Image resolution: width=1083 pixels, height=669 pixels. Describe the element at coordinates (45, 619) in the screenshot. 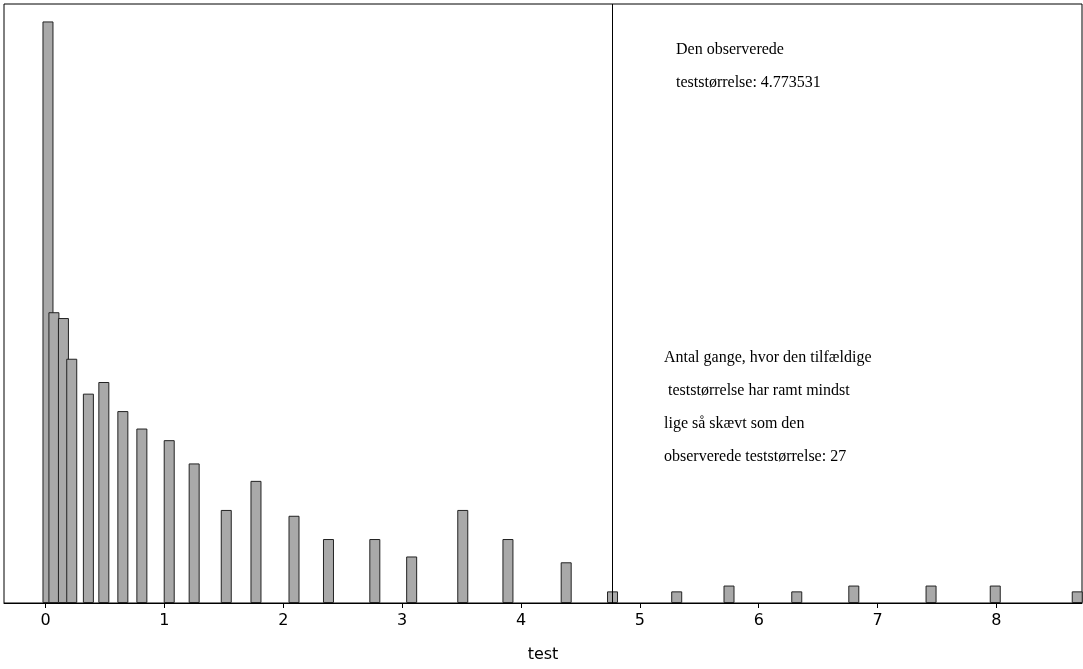

I see `x-tick-label: 0` at that location.